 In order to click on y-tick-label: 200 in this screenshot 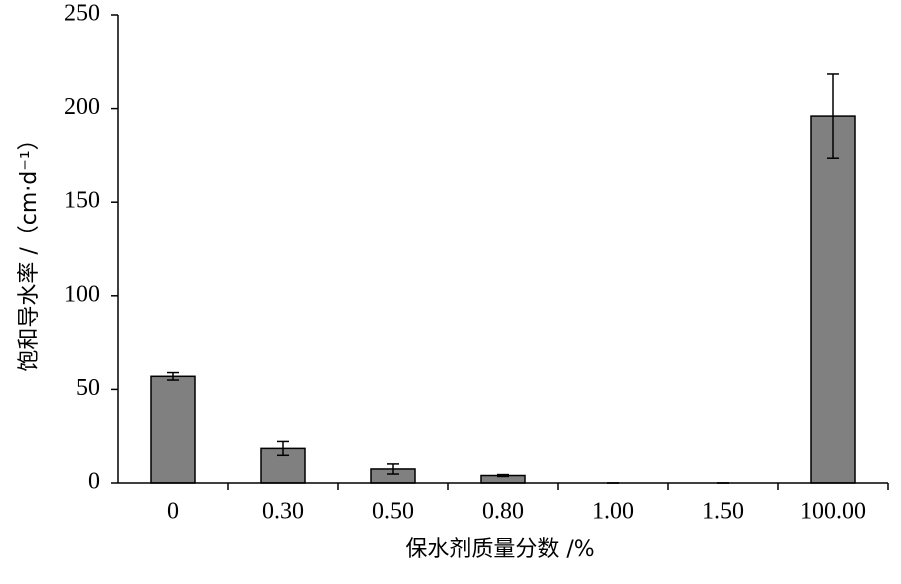, I will do `click(82, 107)`.